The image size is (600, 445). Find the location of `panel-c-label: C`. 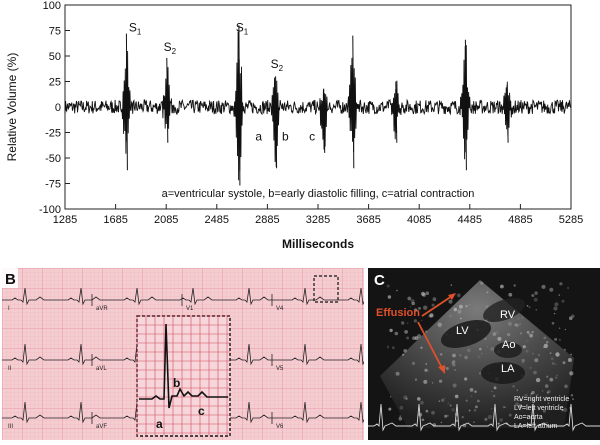

panel-c-label: C is located at coordinates (379, 280).